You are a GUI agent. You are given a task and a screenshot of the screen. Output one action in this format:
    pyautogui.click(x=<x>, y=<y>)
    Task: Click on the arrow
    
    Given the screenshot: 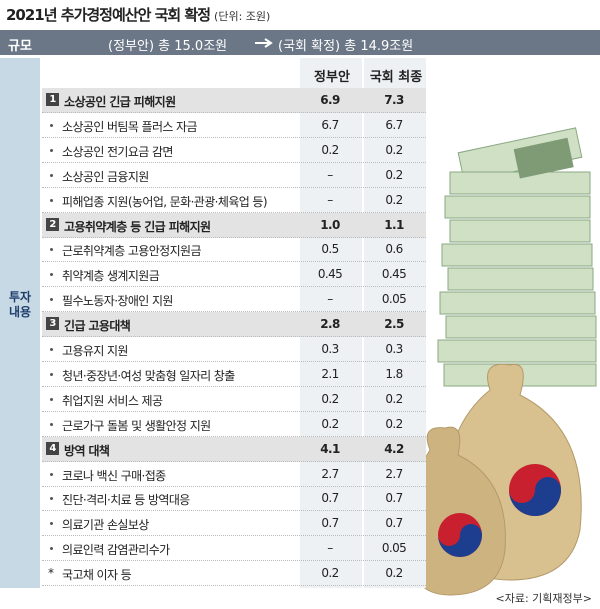 What is the action you would take?
    pyautogui.click(x=264, y=43)
    